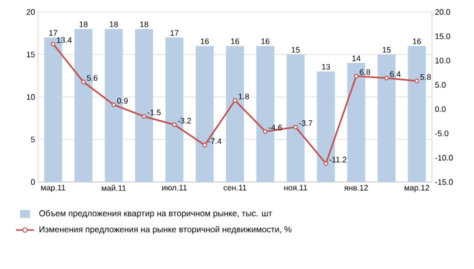  What do you see at coordinates (53, 188) in the screenshot?
I see `x-tick-label: мар.11` at bounding box center [53, 188].